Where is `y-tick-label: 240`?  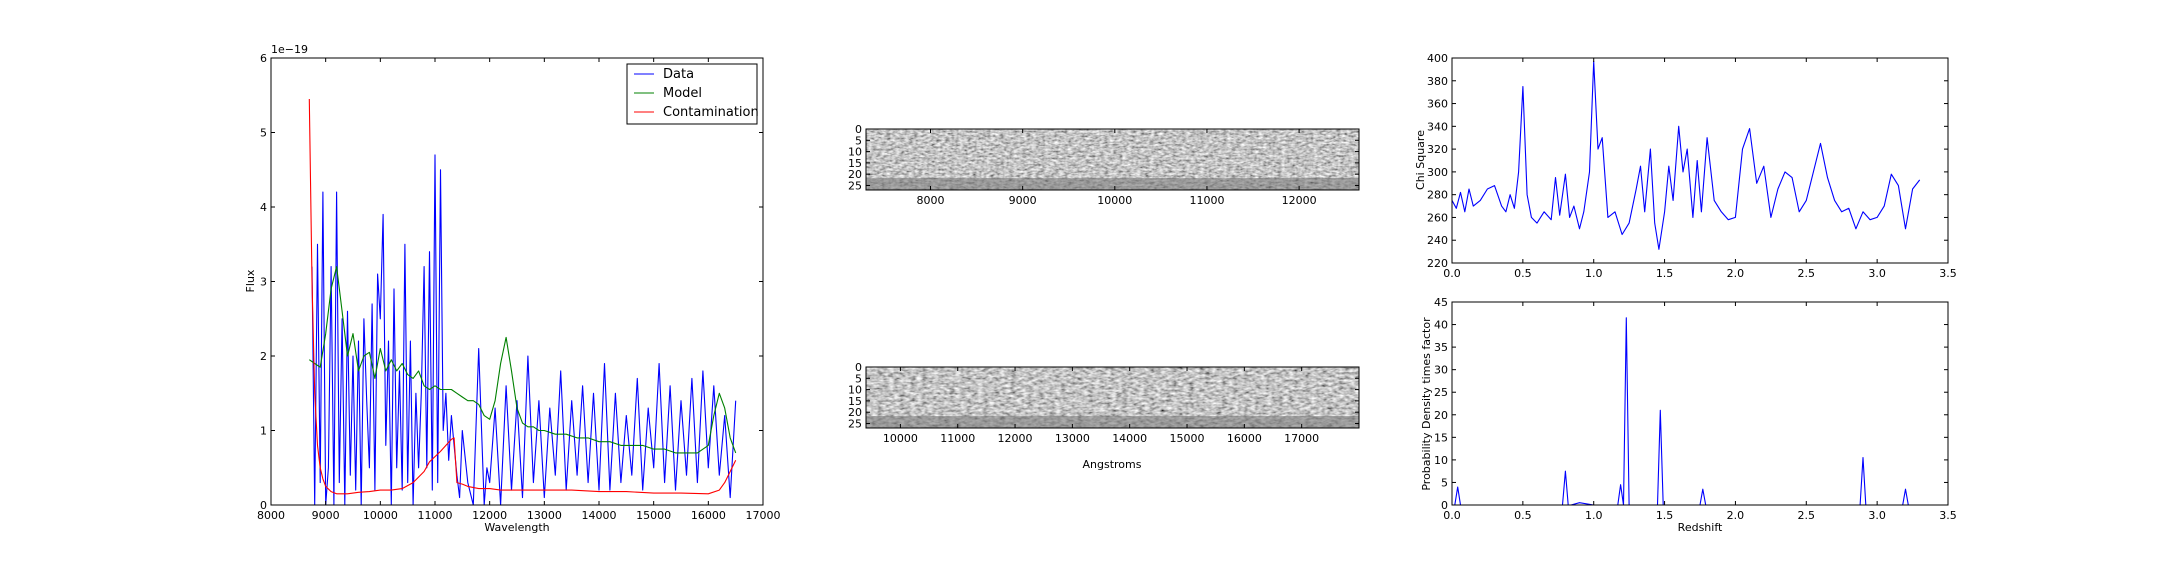 y-tick-label: 240 is located at coordinates (1437, 240).